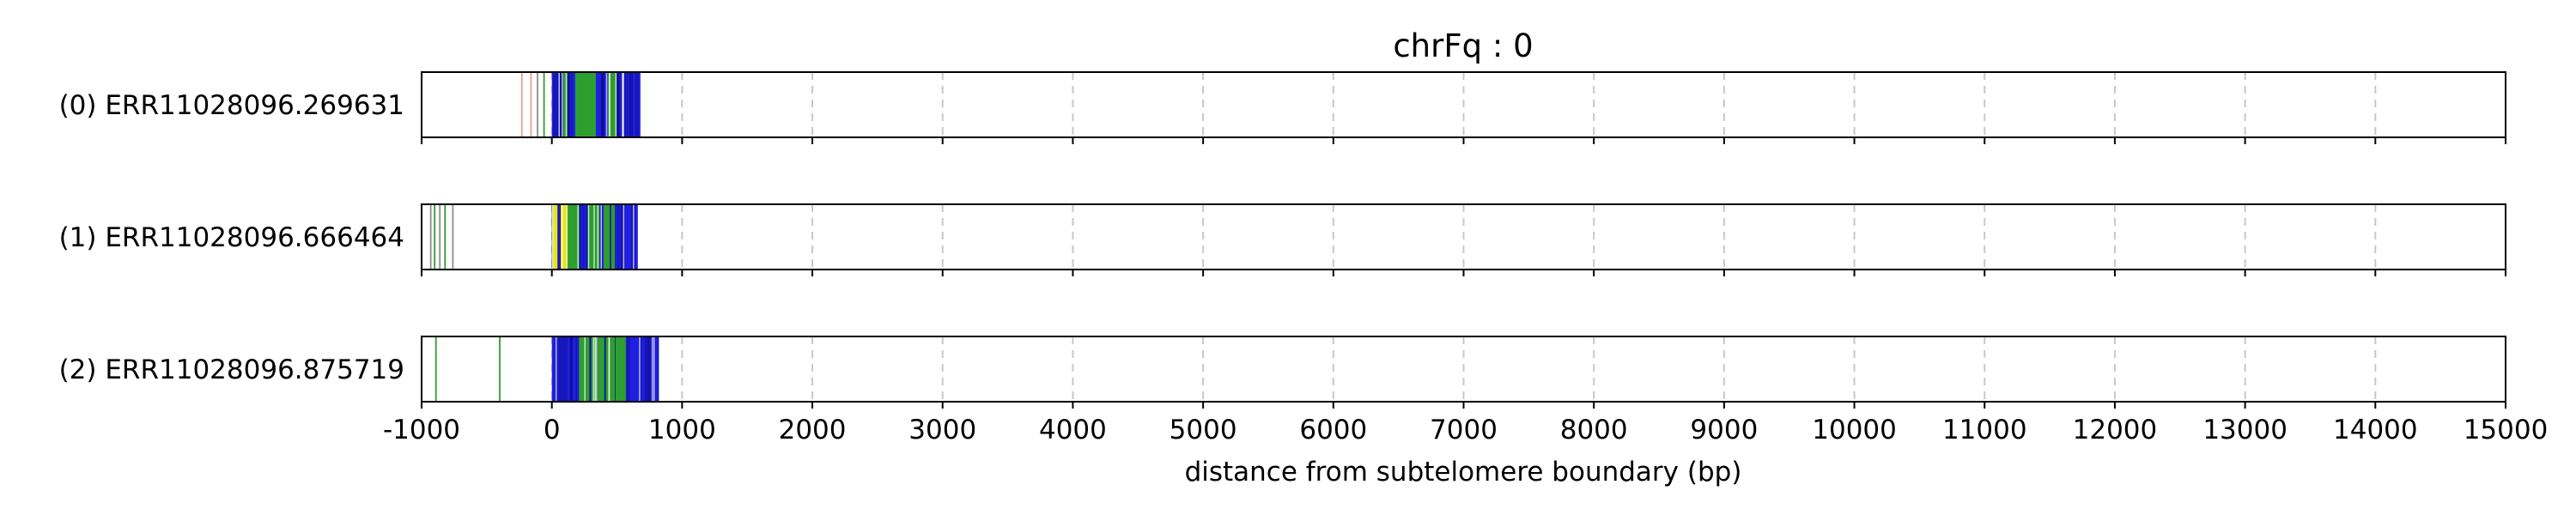 Image resolution: width=2576 pixels, height=515 pixels. I want to click on x-tick-label: 1000, so click(682, 430).